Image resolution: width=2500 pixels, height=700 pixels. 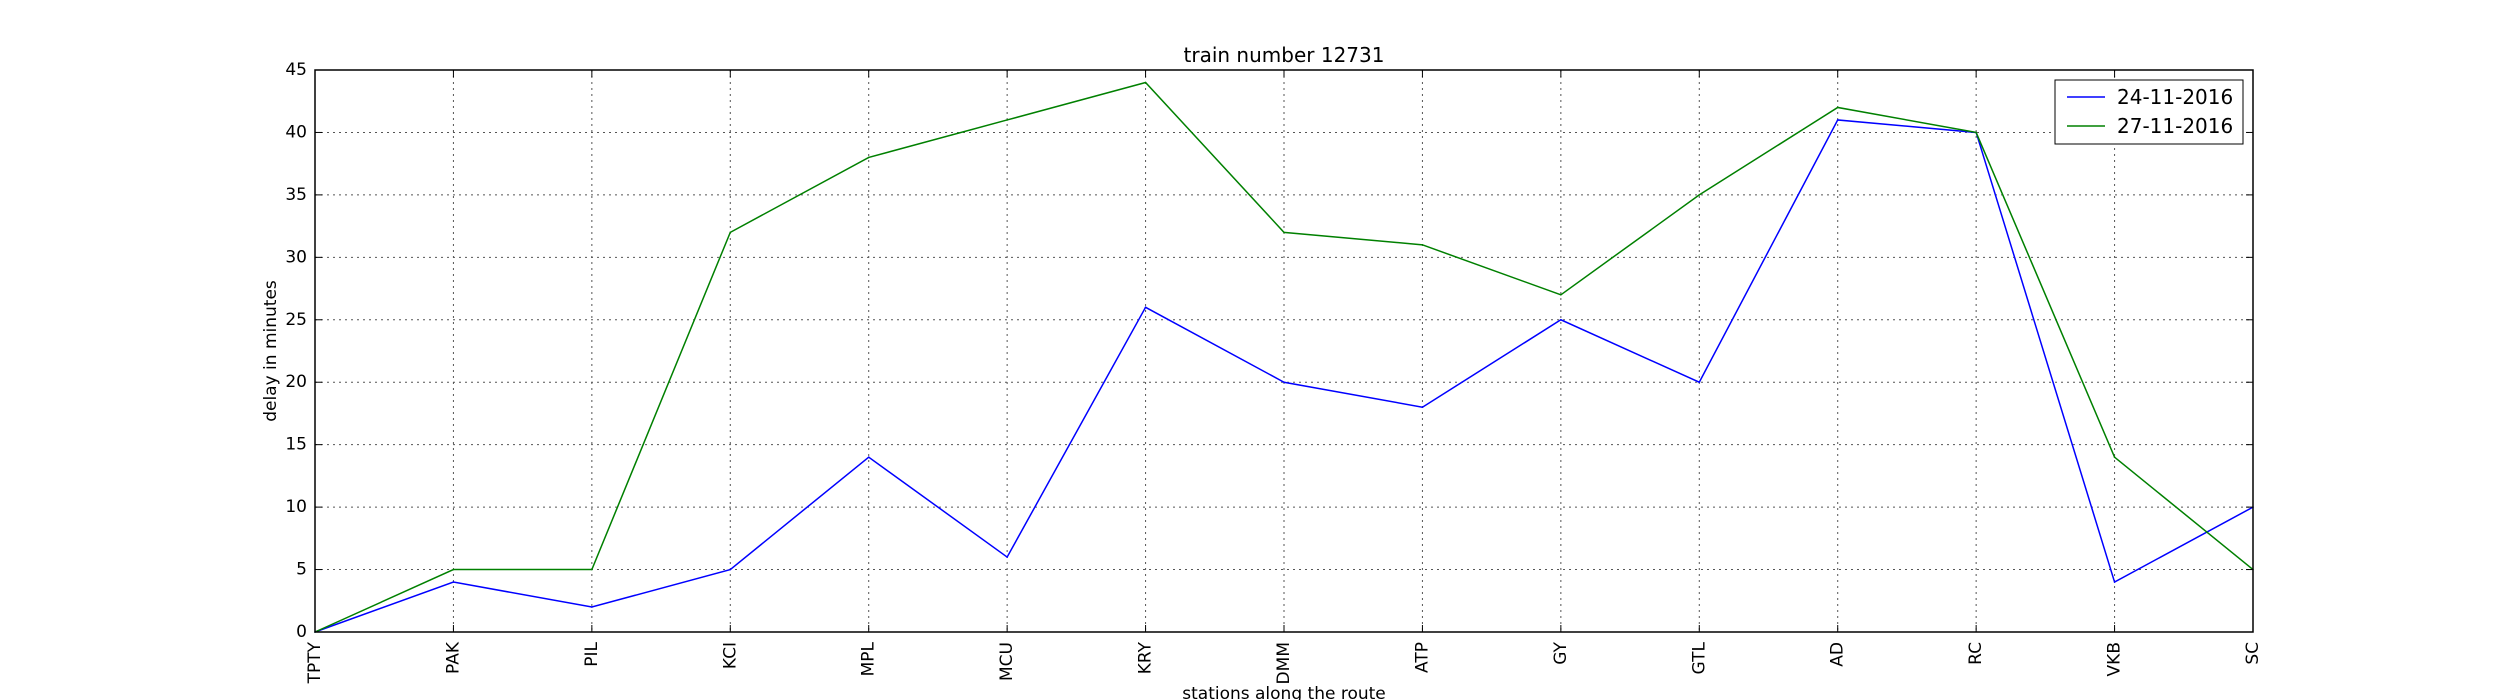 I want to click on x-tick-label: DMM, so click(x=1284, y=663).